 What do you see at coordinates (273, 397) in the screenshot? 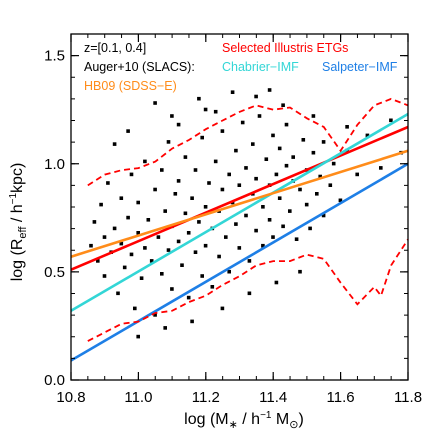
I see `x-tick-label: 11.4` at bounding box center [273, 397].